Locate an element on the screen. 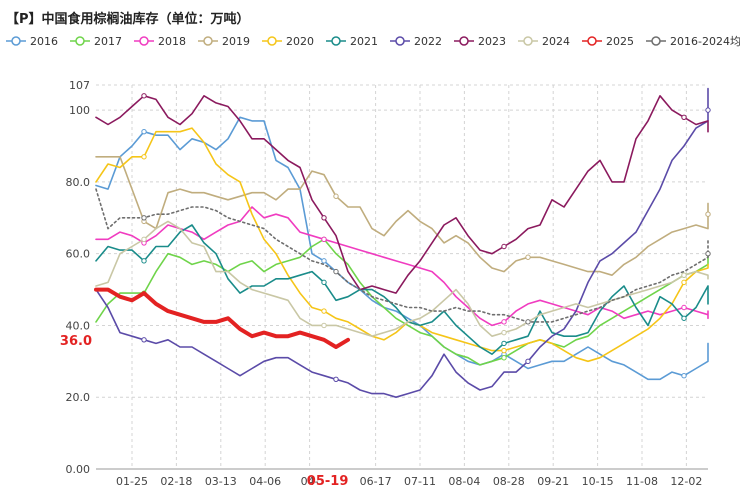 The width and height of the screenshot is (740, 490). x-tick-label: 10-15 is located at coordinates (598, 481).